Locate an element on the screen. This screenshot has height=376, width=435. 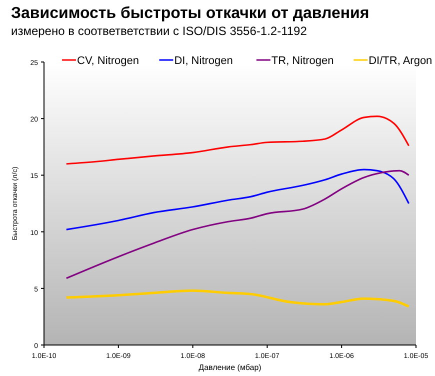
legend-label: CV, Nitrogen is located at coordinates (108, 61).